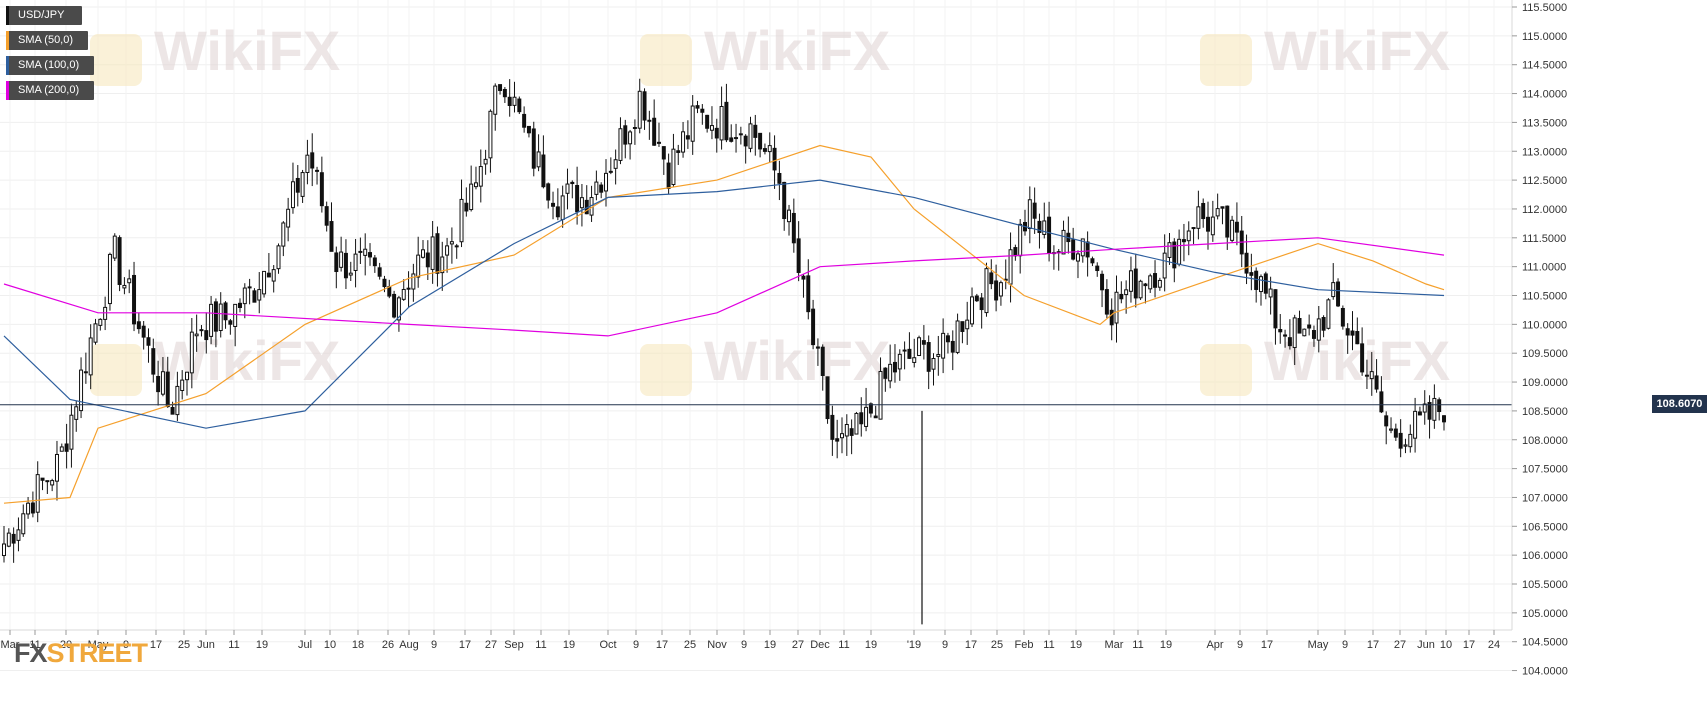 The image size is (1707, 712). Describe the element at coordinates (1545, 498) in the screenshot. I see `y-tick-label: 107.0000` at that location.